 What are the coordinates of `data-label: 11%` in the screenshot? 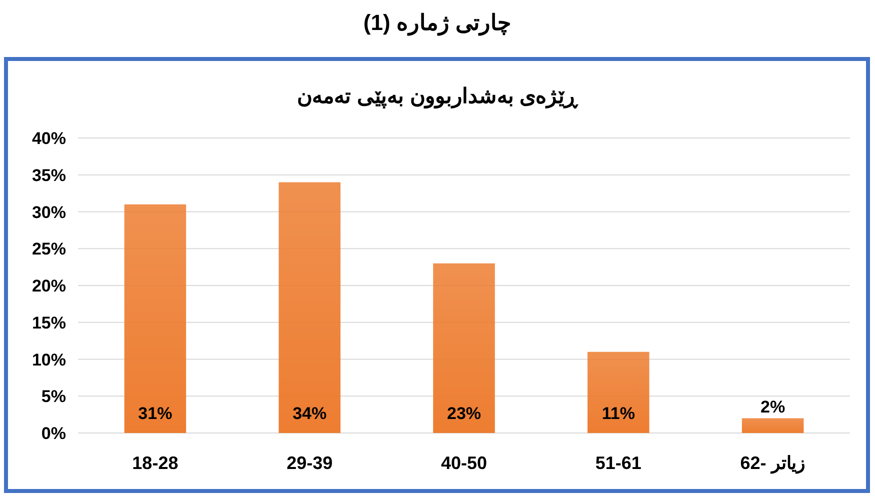 It's located at (618, 413).